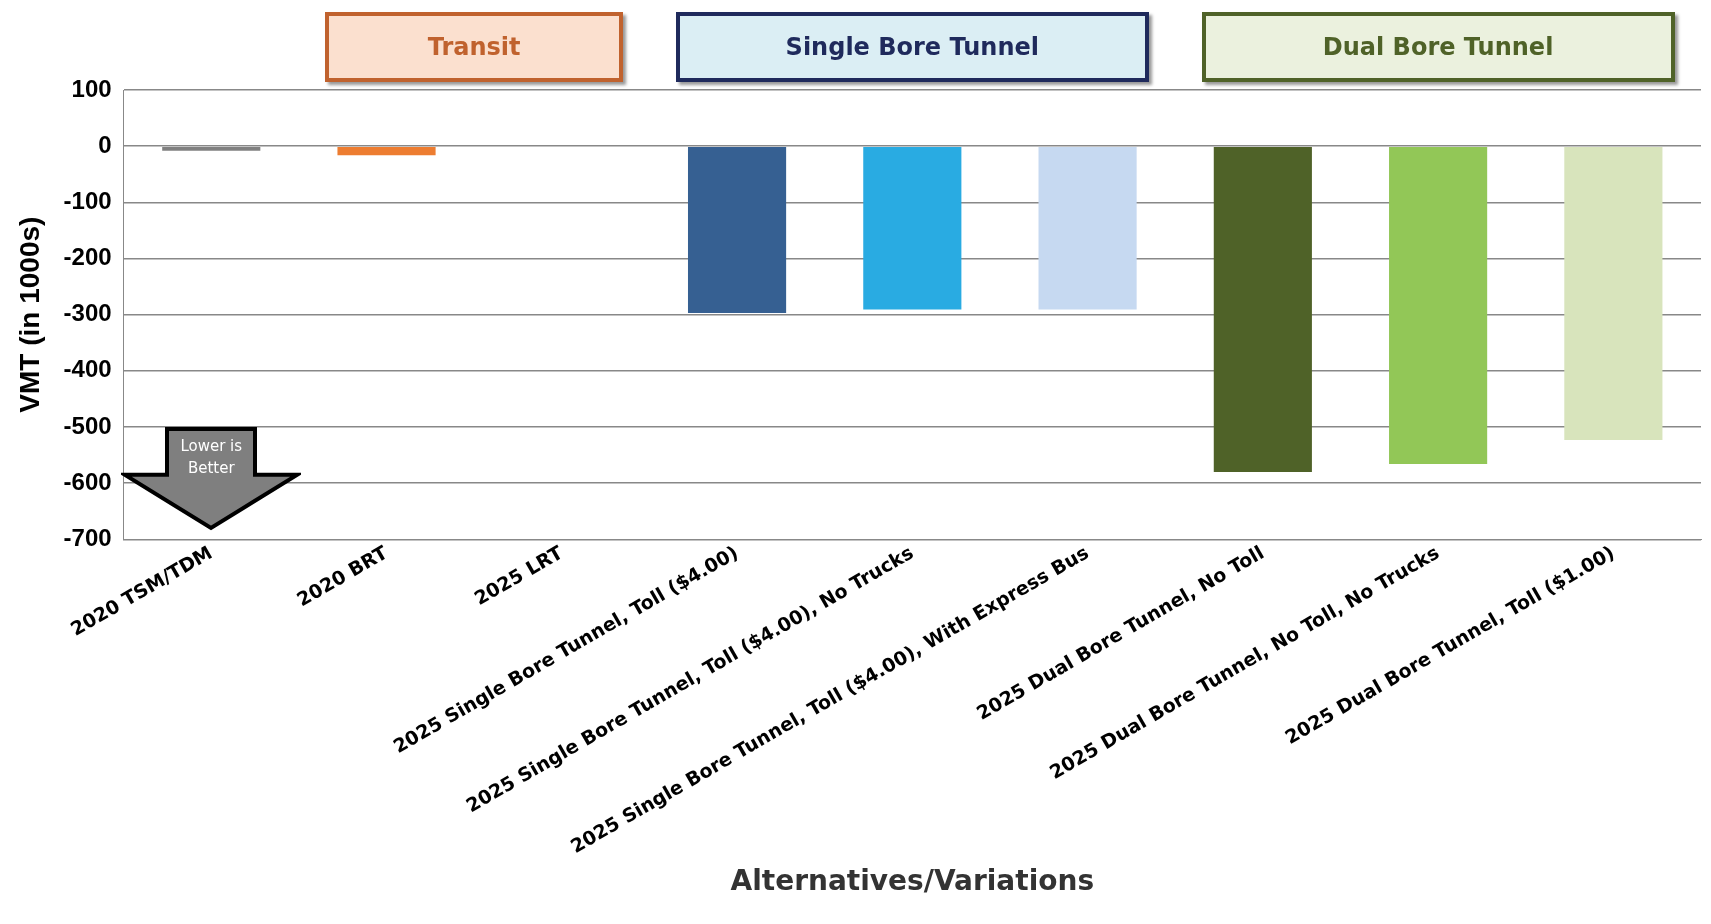 Image resolution: width=1711 pixels, height=924 pixels. I want to click on text: Transit, so click(474, 47).